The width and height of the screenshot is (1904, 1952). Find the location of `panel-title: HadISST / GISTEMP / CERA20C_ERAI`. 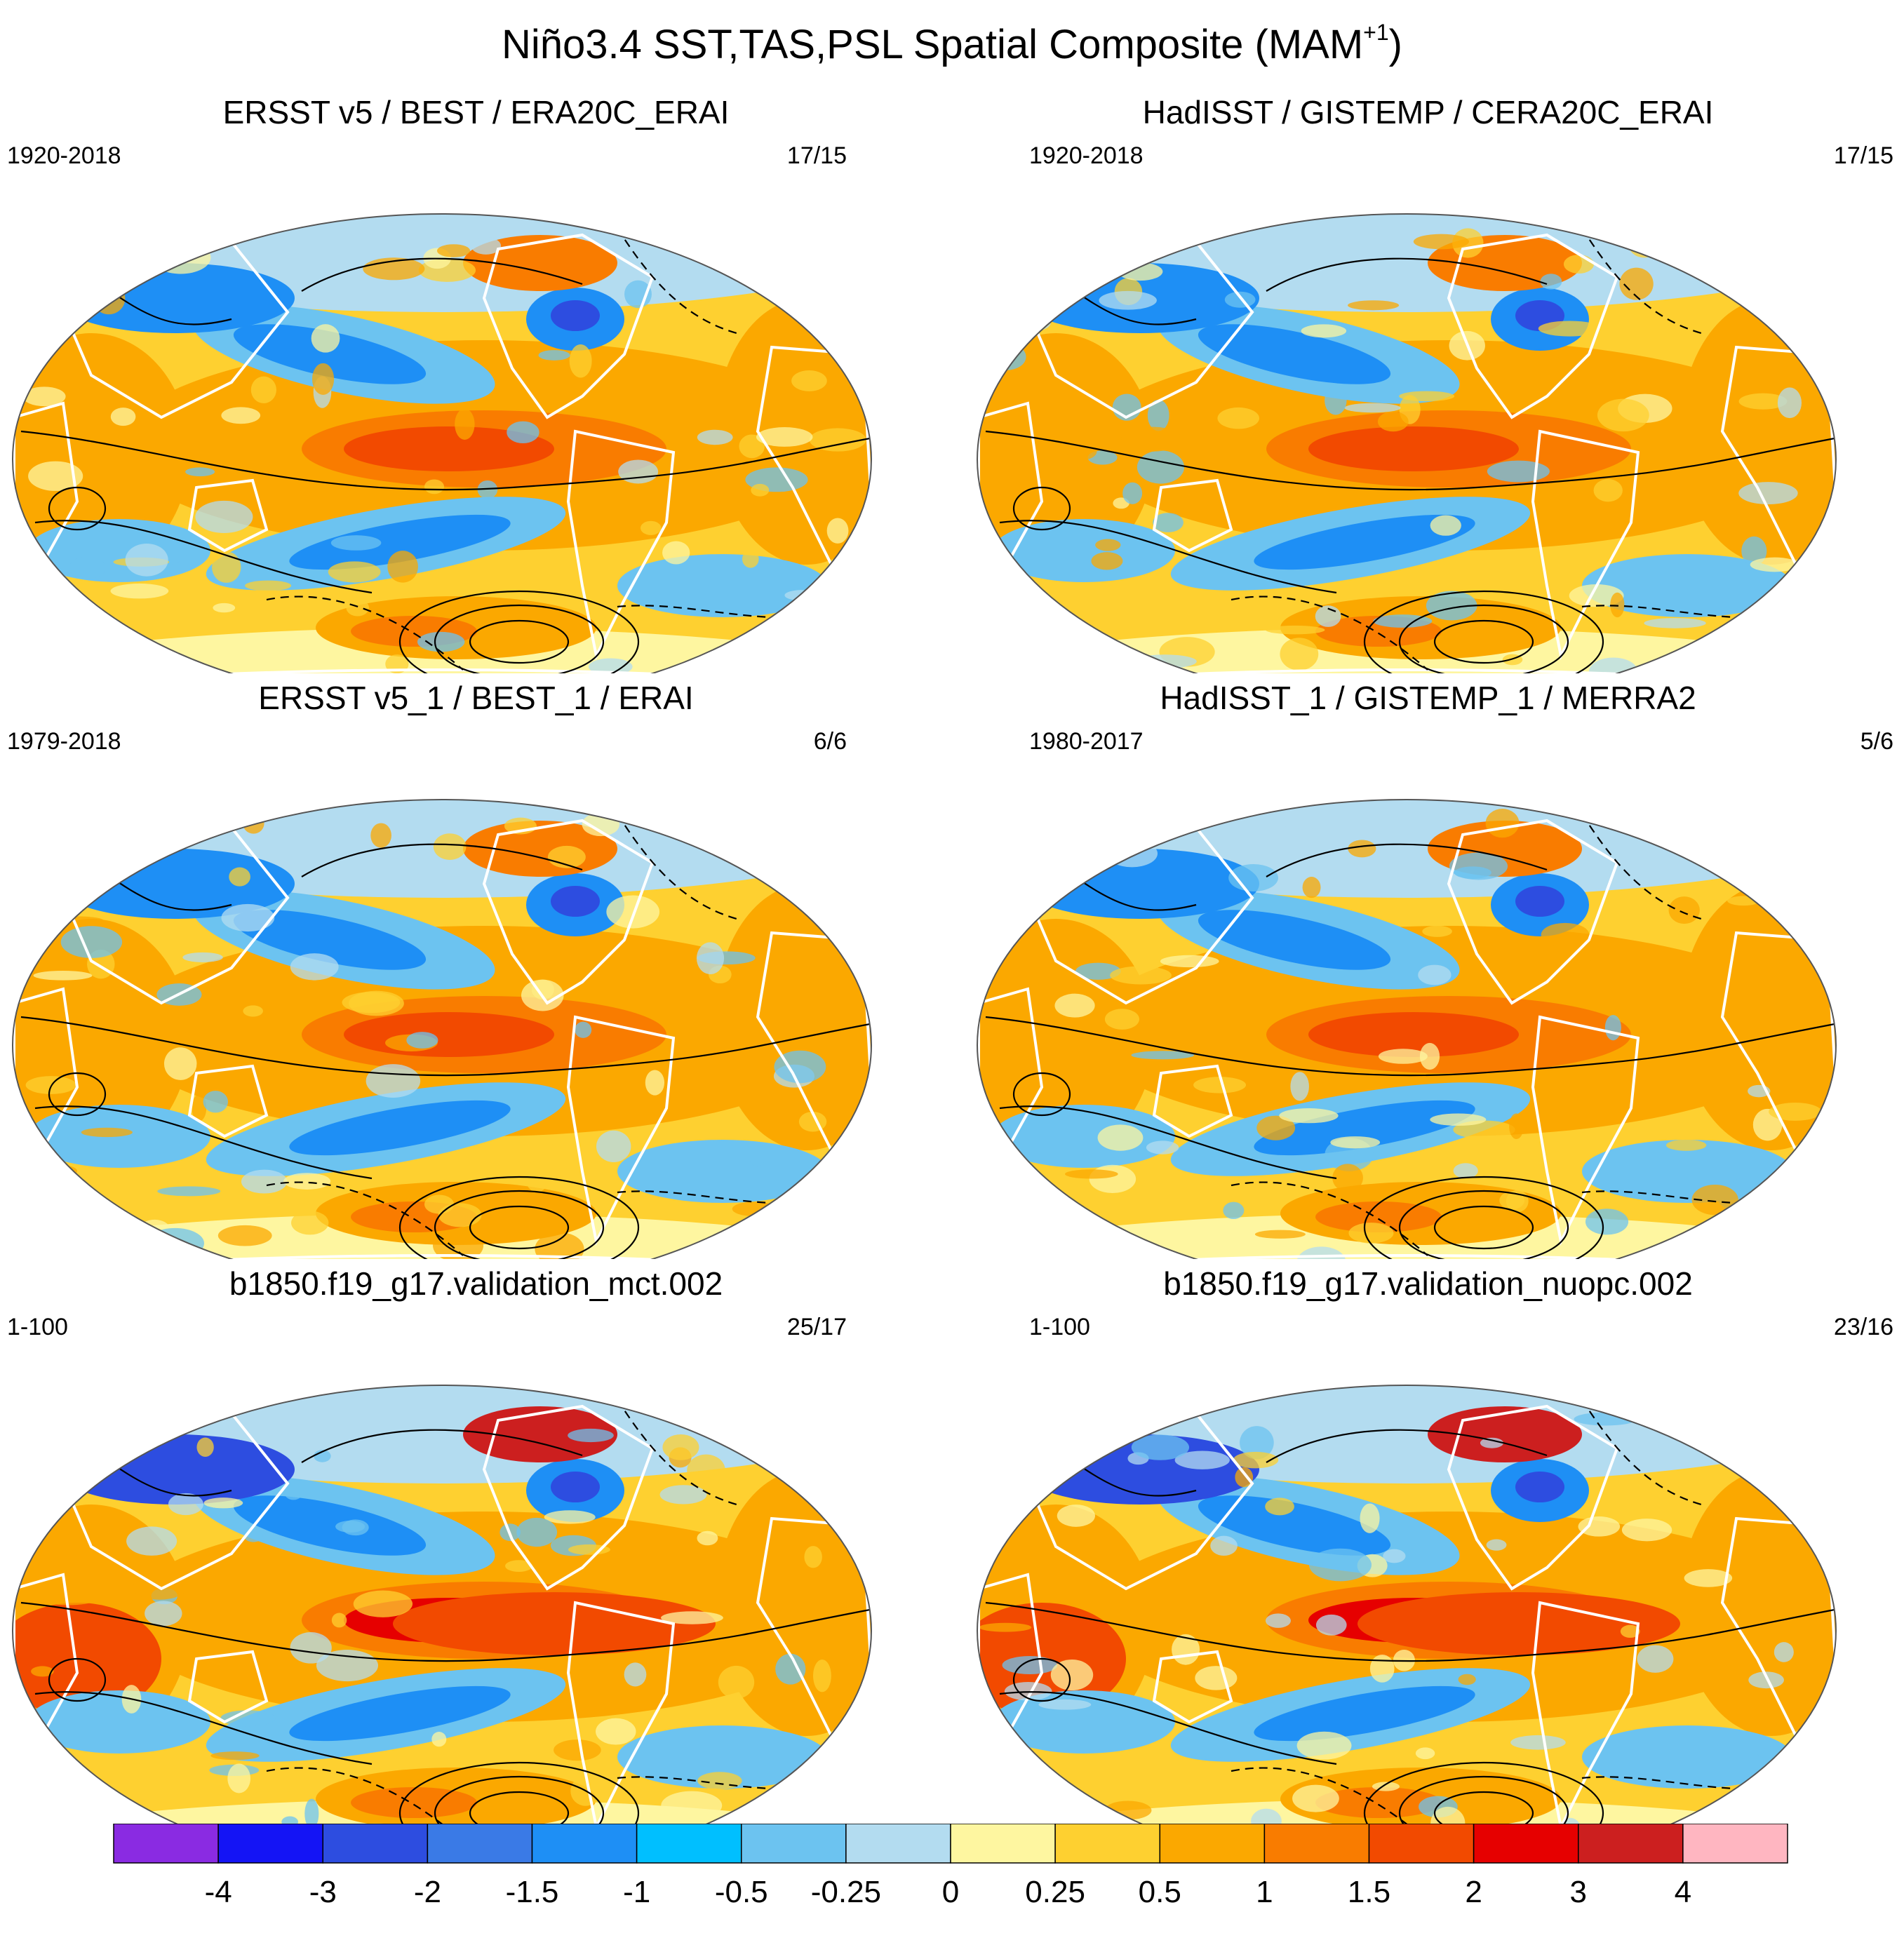

panel-title: HadISST / GISTEMP / CERA20C_ERAI is located at coordinates (1428, 112).